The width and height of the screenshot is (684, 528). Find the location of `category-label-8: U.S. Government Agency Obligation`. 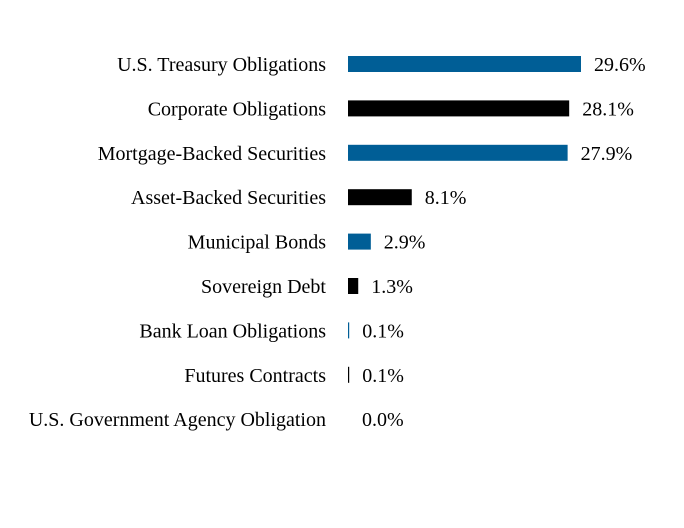

category-label-8: U.S. Government Agency Obligation is located at coordinates (177, 420).